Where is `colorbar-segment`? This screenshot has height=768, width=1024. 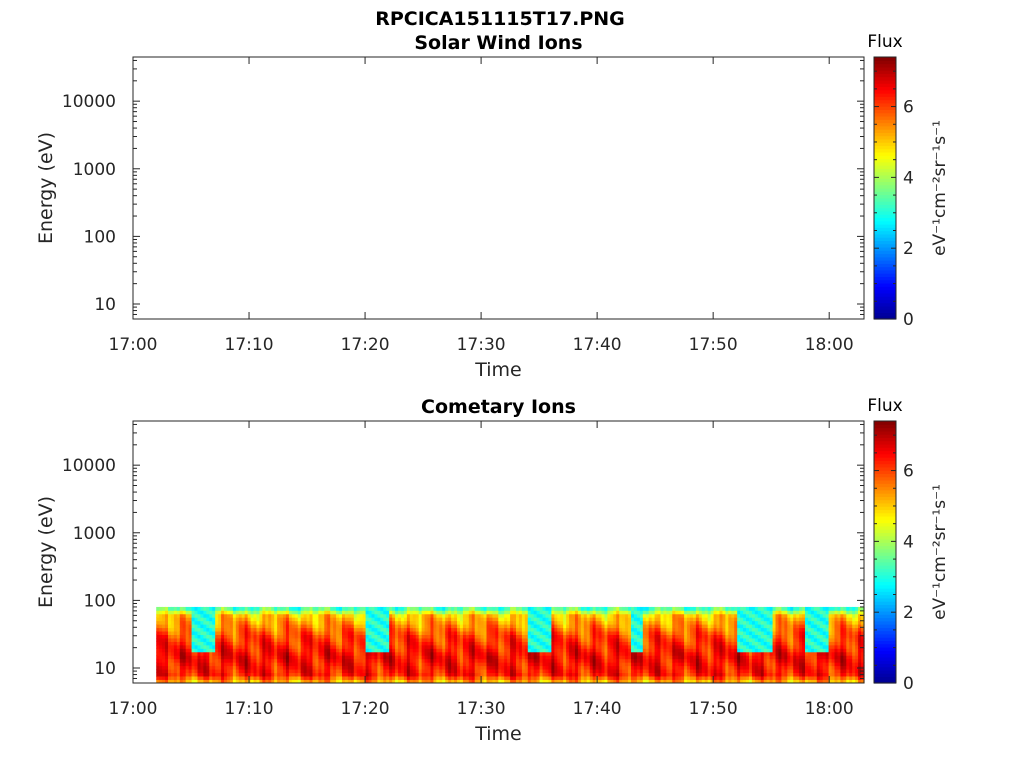
colorbar-segment is located at coordinates (885, 298).